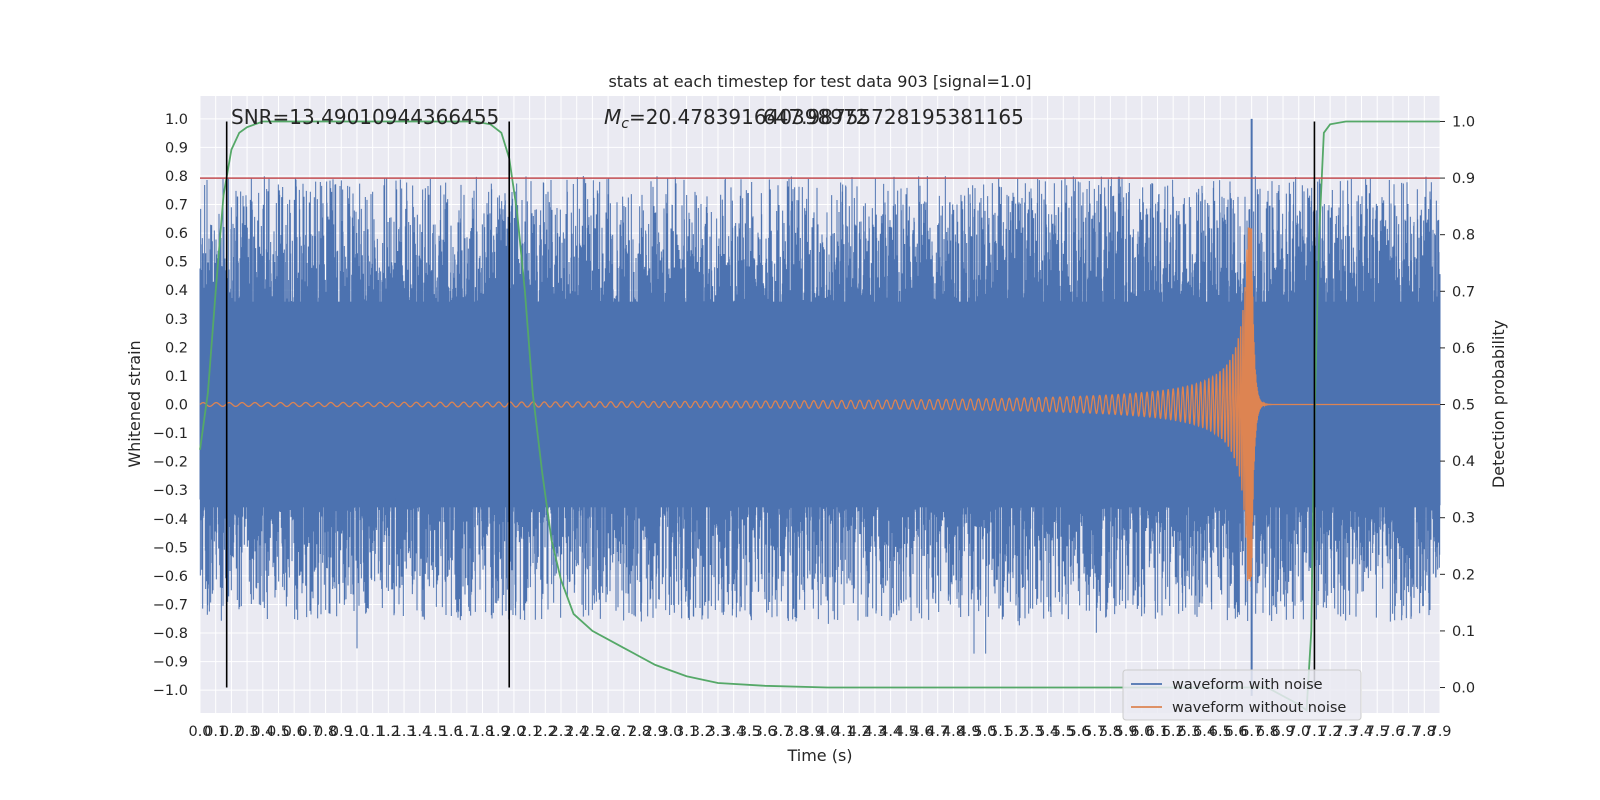 The image size is (1600, 800). I want to click on x-tick-label-27: 2.7, so click(623, 732).